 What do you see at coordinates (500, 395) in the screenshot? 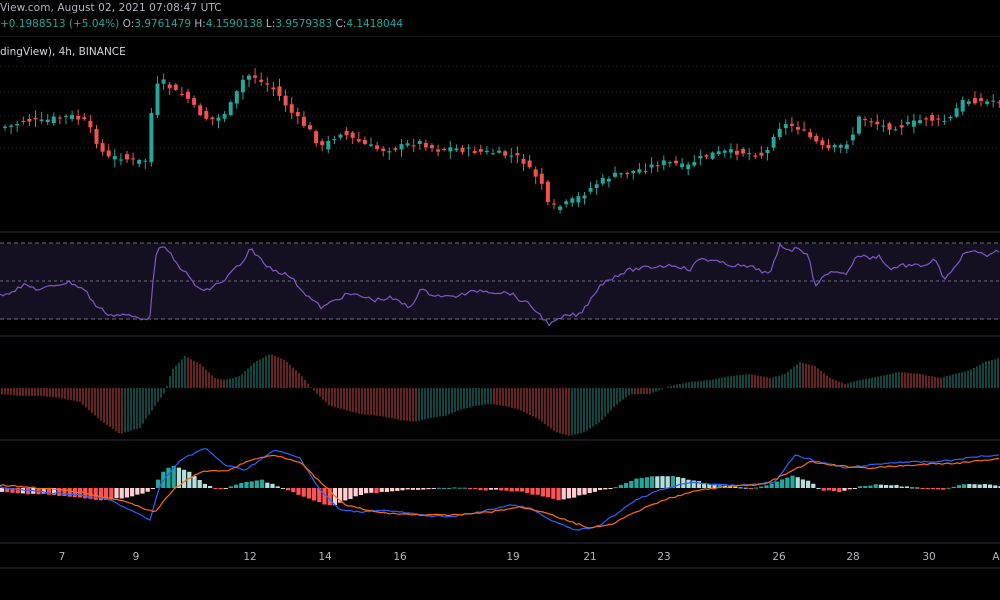
I see `oscillator-pane` at bounding box center [500, 395].